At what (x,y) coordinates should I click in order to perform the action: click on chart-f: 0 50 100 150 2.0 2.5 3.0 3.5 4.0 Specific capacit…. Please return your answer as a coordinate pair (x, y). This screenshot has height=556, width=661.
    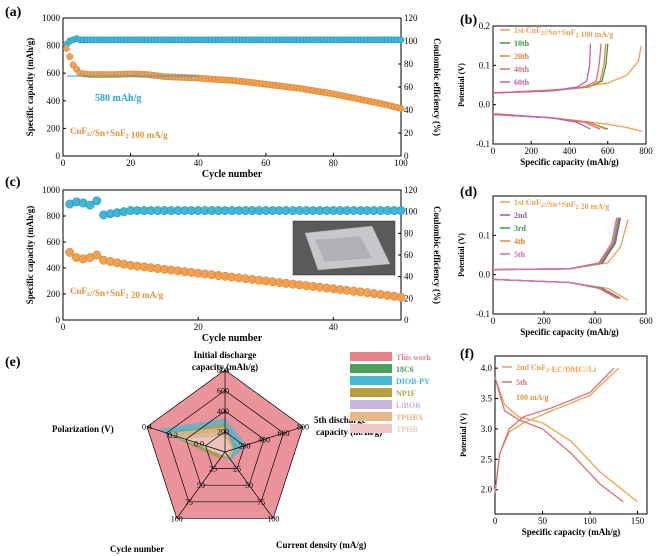
    Looking at the image, I should click on (553, 446).